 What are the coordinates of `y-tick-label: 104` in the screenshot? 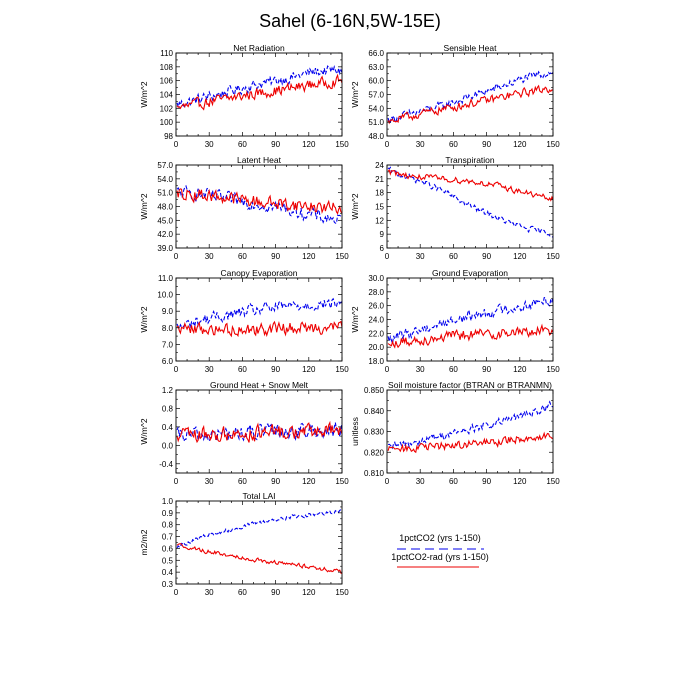 It's located at (167, 95).